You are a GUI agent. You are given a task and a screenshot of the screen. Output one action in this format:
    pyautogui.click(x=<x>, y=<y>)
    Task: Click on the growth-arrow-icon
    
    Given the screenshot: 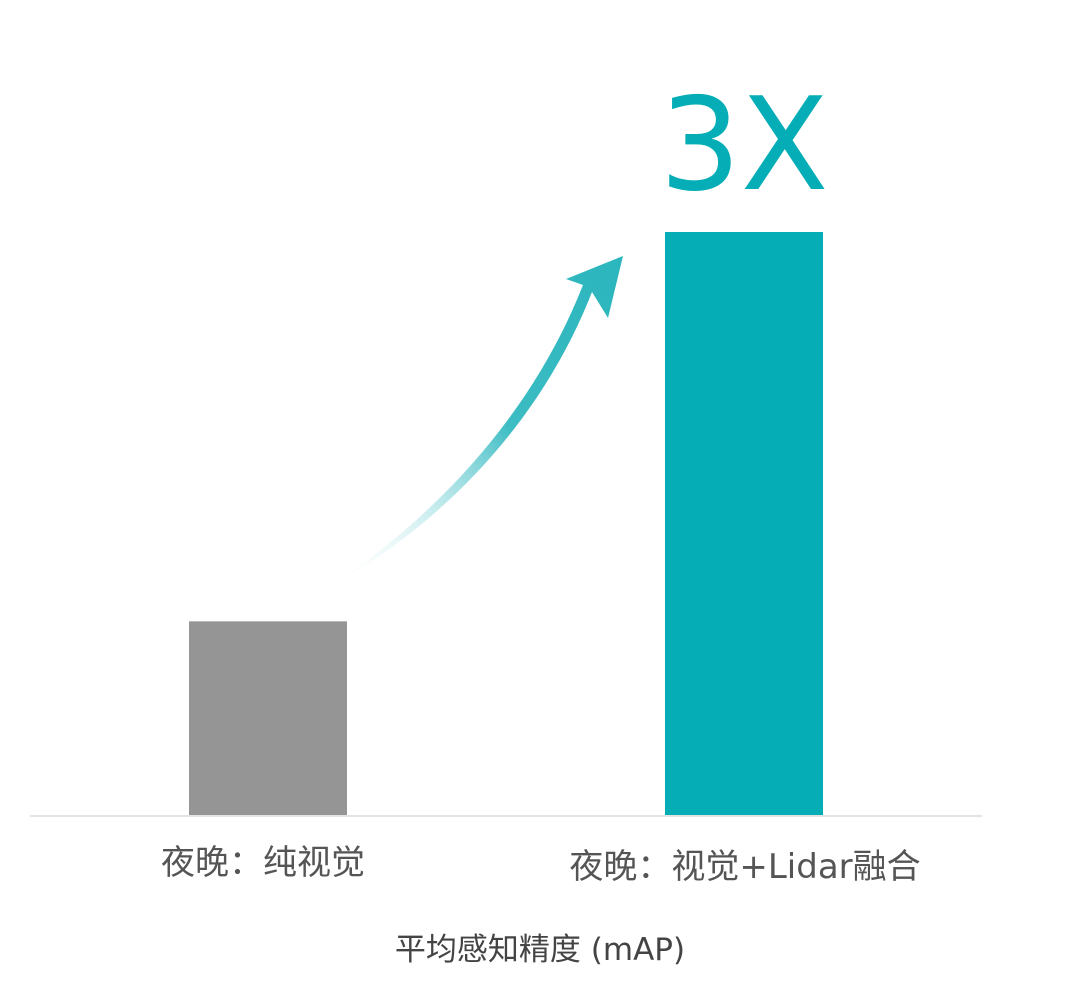 What is the action you would take?
    pyautogui.click(x=476, y=421)
    